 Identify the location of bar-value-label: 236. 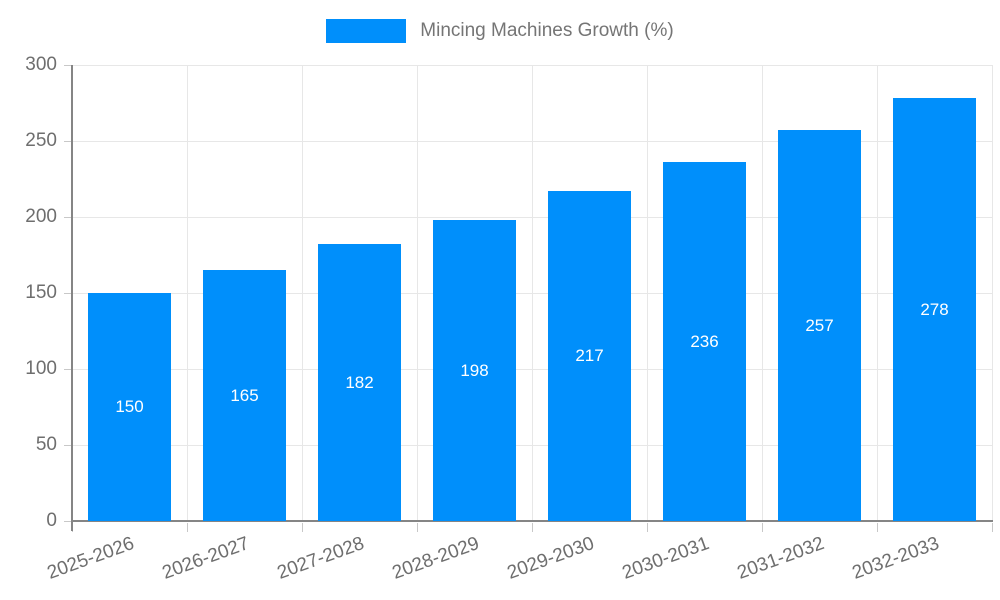
(704, 341).